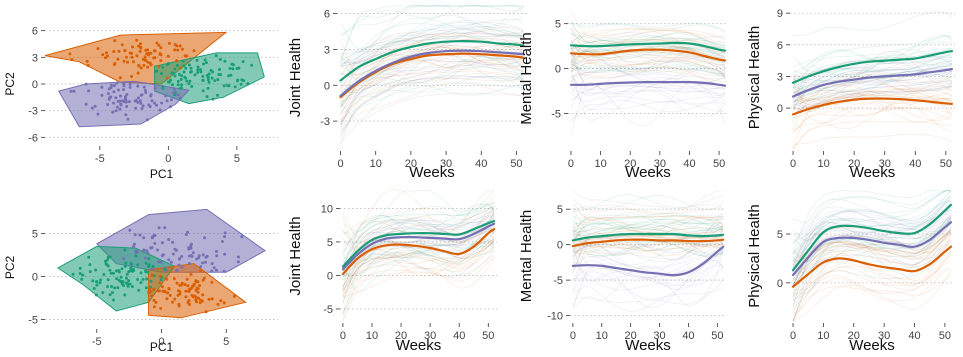 The image size is (963, 357). Describe the element at coordinates (35, 58) in the screenshot. I see `y-tick-label: 3` at that location.